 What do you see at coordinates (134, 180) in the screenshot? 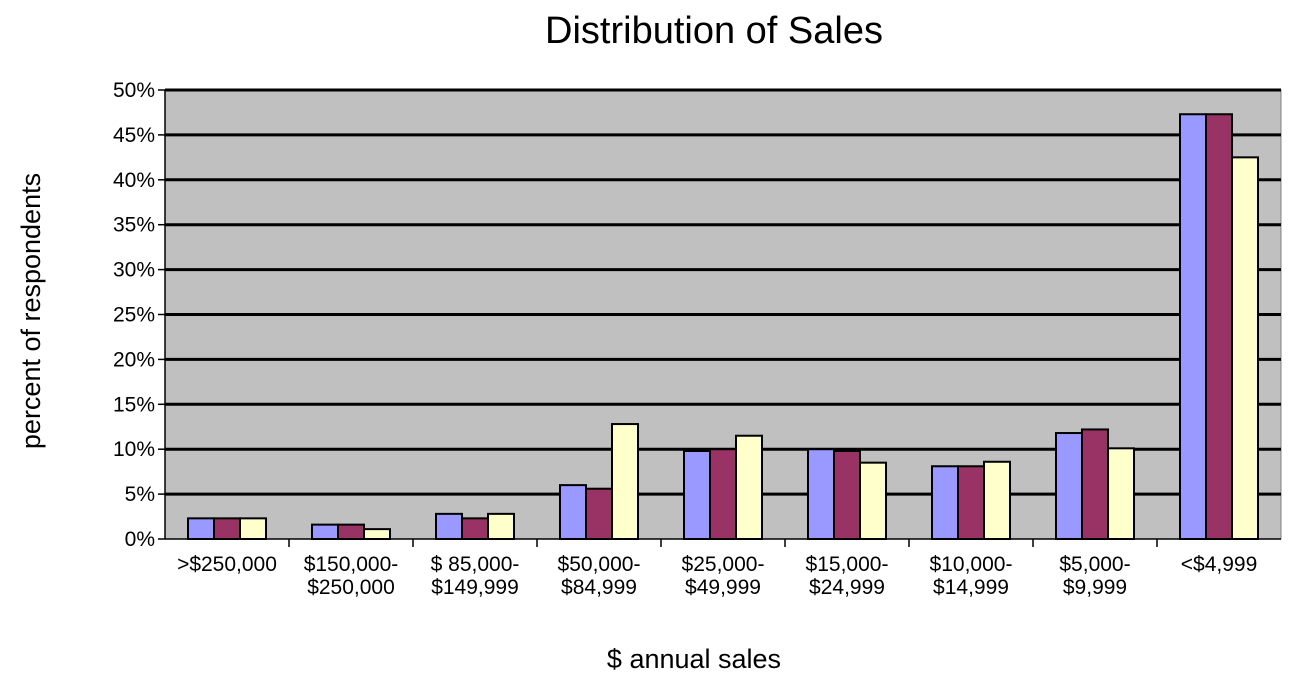
I see `y-tick-label: 40%` at bounding box center [134, 180].